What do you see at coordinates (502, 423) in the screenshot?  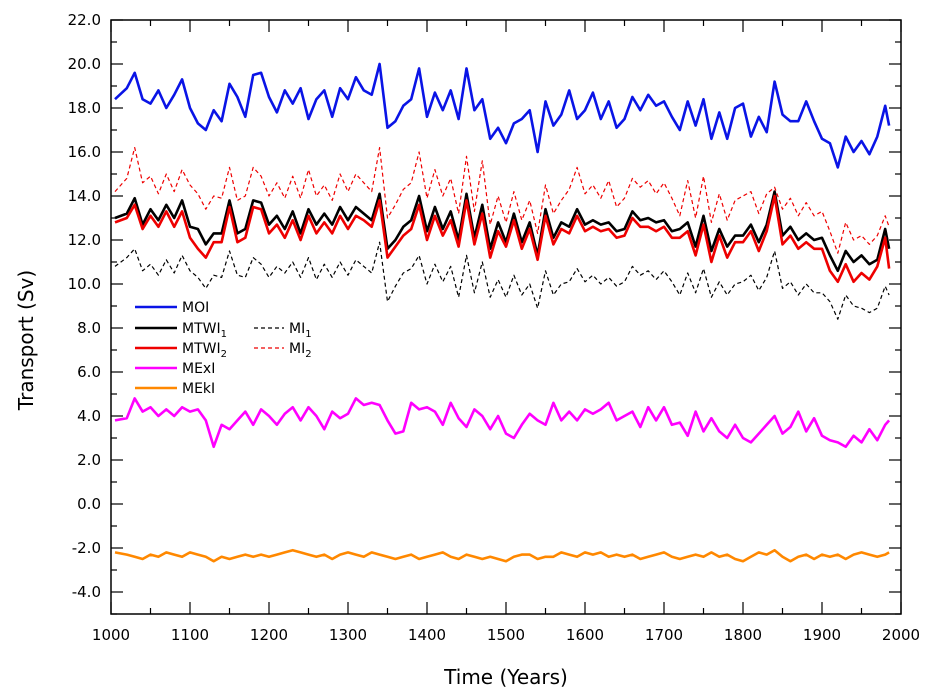 I see `series-line-mexi` at bounding box center [502, 423].